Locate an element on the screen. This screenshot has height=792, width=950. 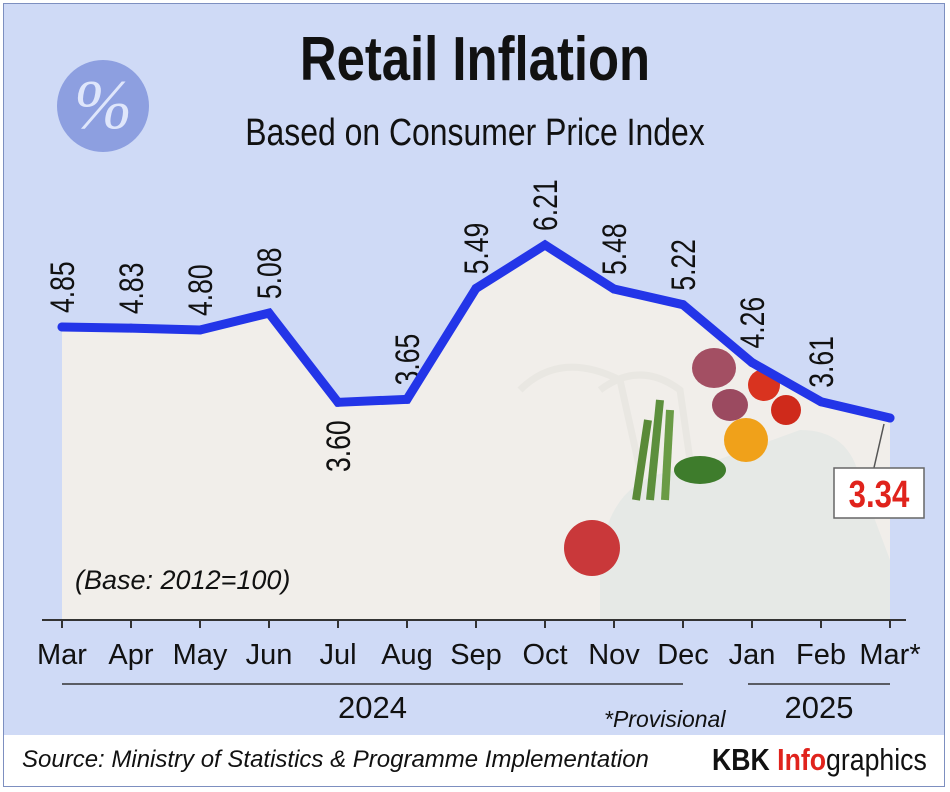
data-label-4: 3.60 is located at coordinates (339, 446).